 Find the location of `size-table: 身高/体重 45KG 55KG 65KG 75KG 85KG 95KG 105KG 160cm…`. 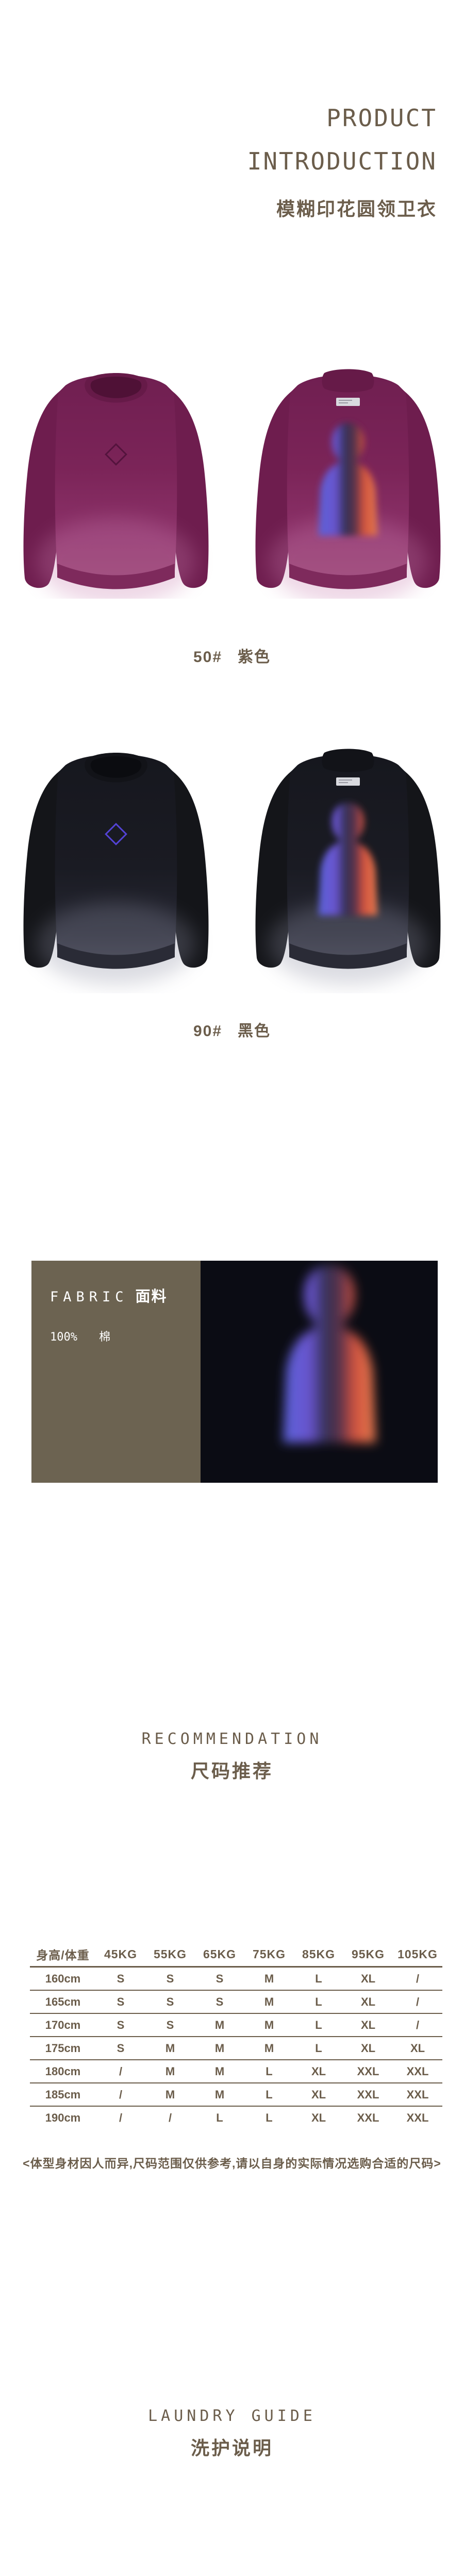

size-table: 身高/体重 45KG 55KG 65KG 75KG 85KG 95KG 105KG 160cm… is located at coordinates (236, 2035).